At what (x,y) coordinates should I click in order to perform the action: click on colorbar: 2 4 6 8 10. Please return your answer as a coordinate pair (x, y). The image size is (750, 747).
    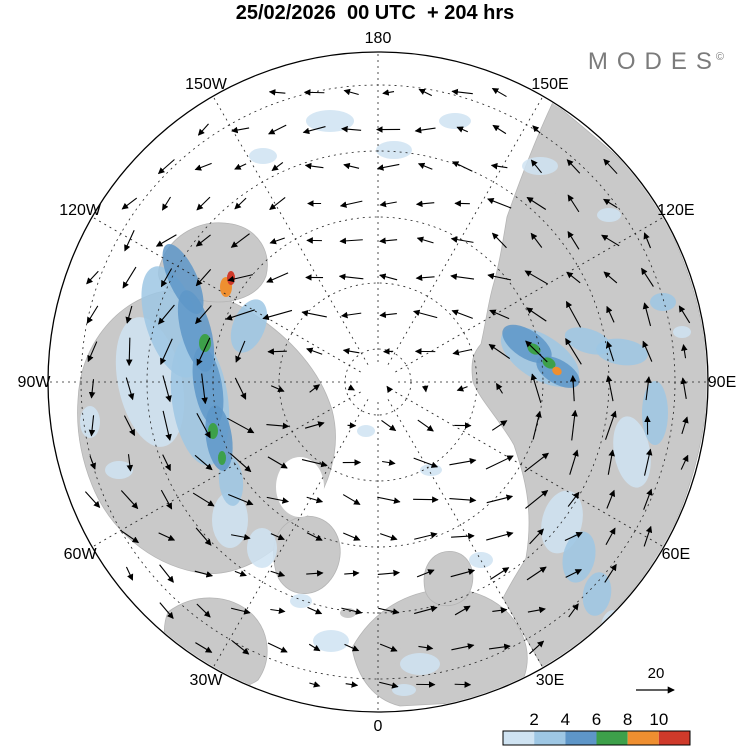
    Looking at the image, I should click on (596, 728).